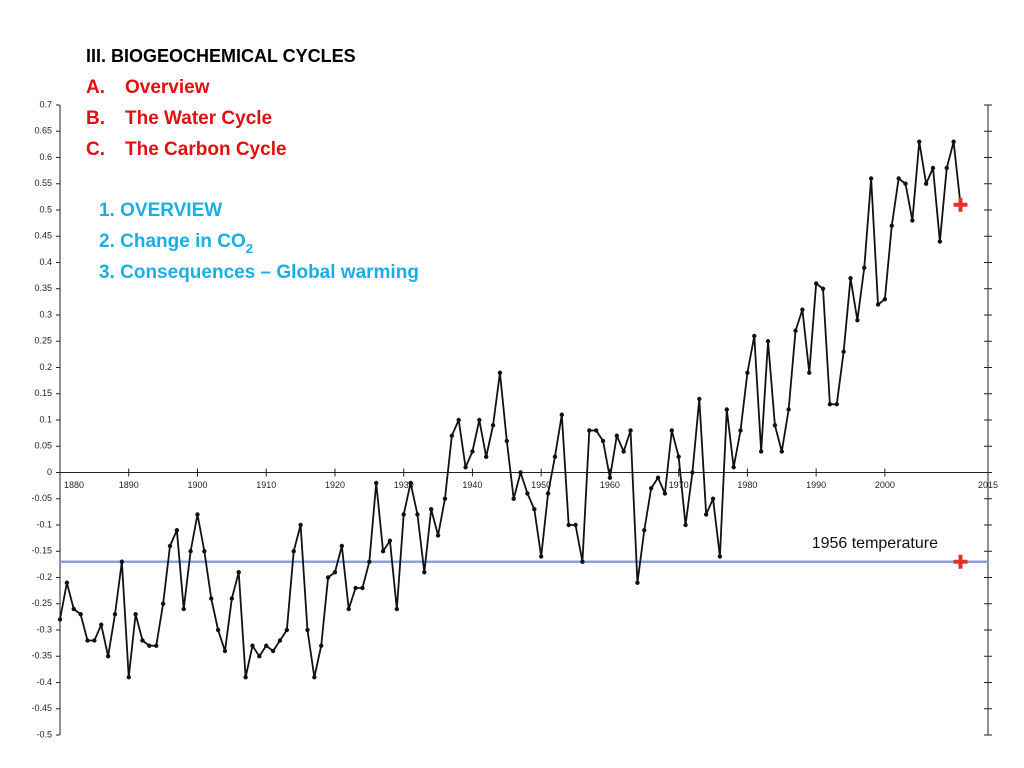 This screenshot has width=1024, height=768. What do you see at coordinates (176, 243) in the screenshot?
I see `list-item: 2. Change in CO2` at bounding box center [176, 243].